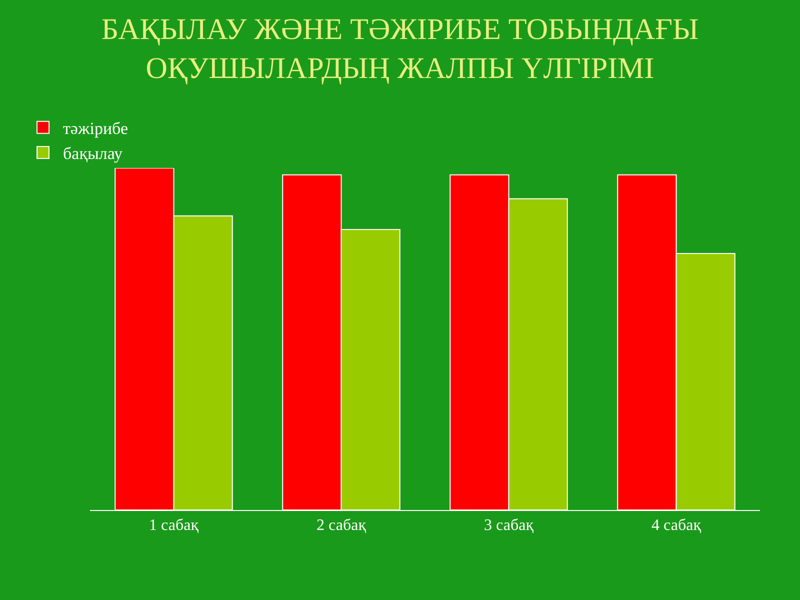  What do you see at coordinates (677, 525) in the screenshot?
I see `x-tick-label: 4 сабақ` at bounding box center [677, 525].